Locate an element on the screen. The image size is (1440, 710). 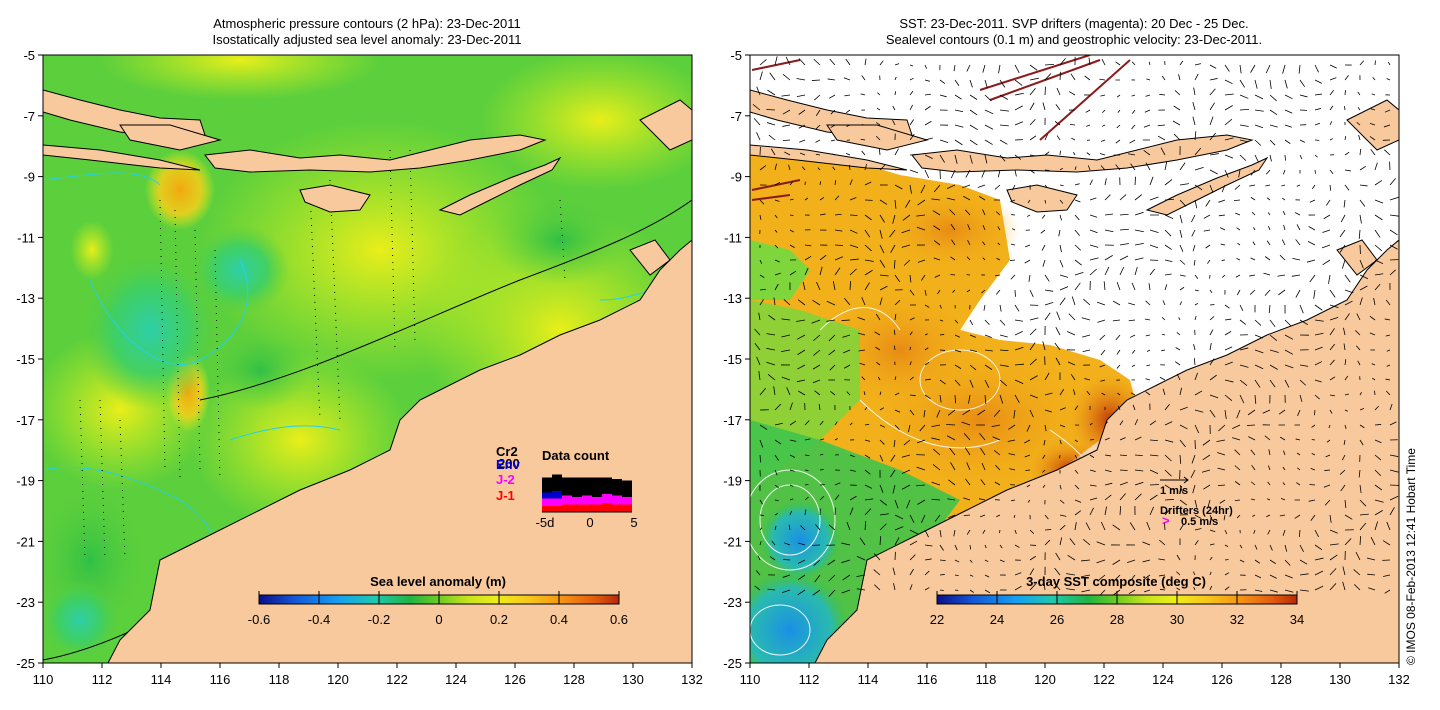
right-lat-label: -13 is located at coordinates (732, 298).